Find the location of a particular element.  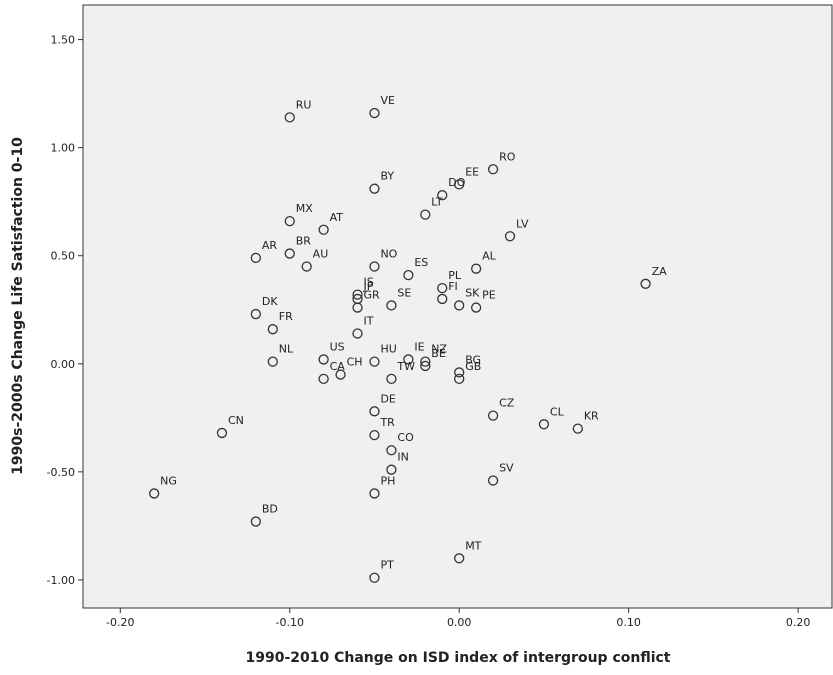

point-label: MT is located at coordinates (473, 545).